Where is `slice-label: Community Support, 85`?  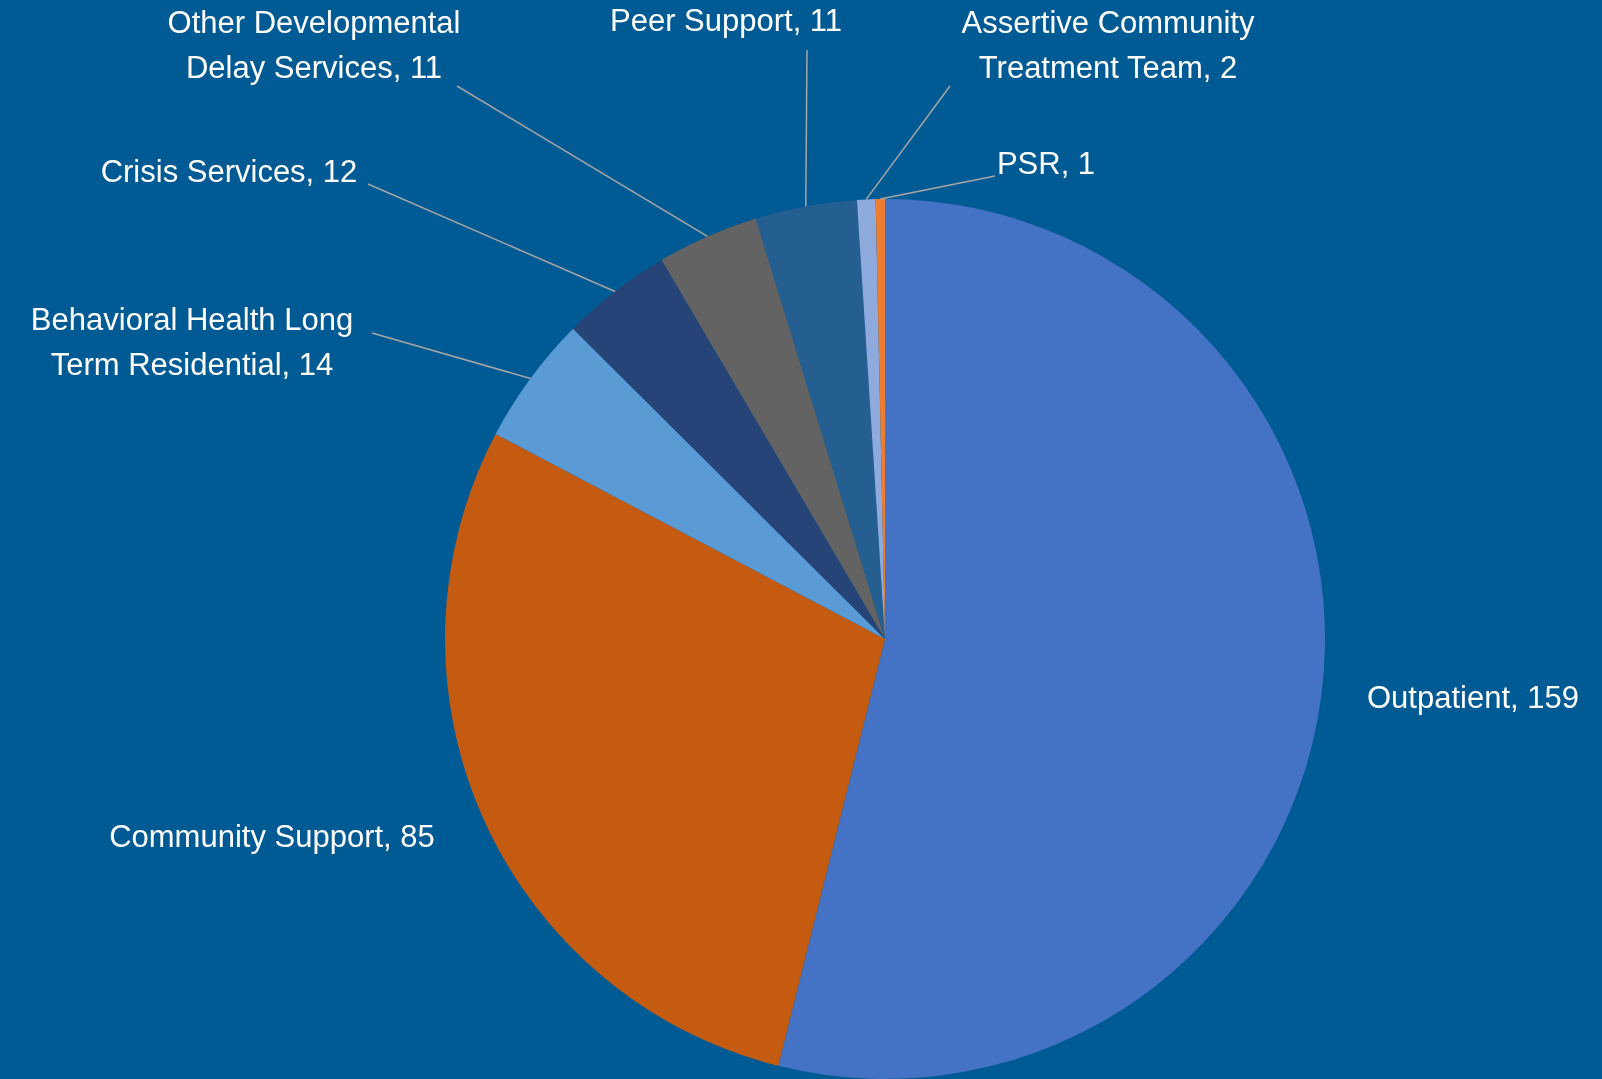 slice-label: Community Support, 85 is located at coordinates (272, 836).